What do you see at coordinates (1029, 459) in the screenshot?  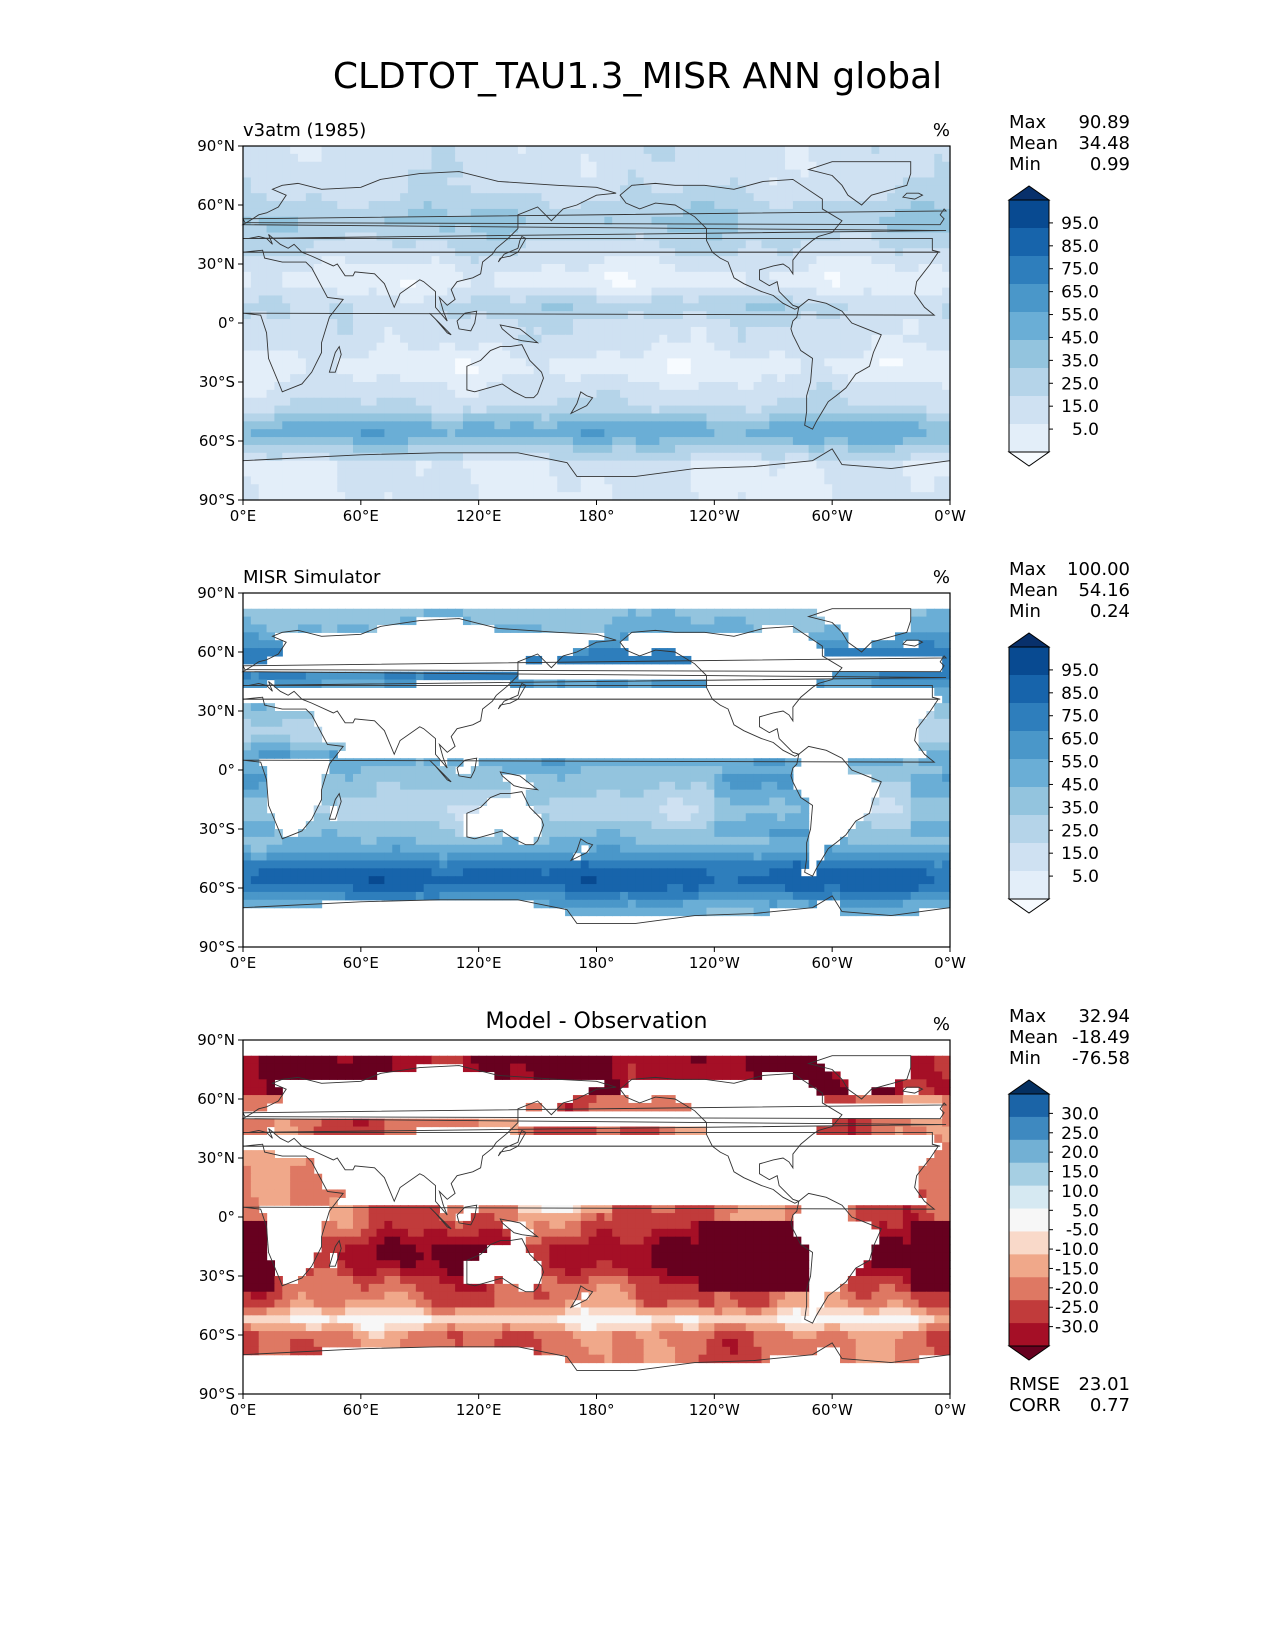 I see `colorbar-extend-bottom` at bounding box center [1029, 459].